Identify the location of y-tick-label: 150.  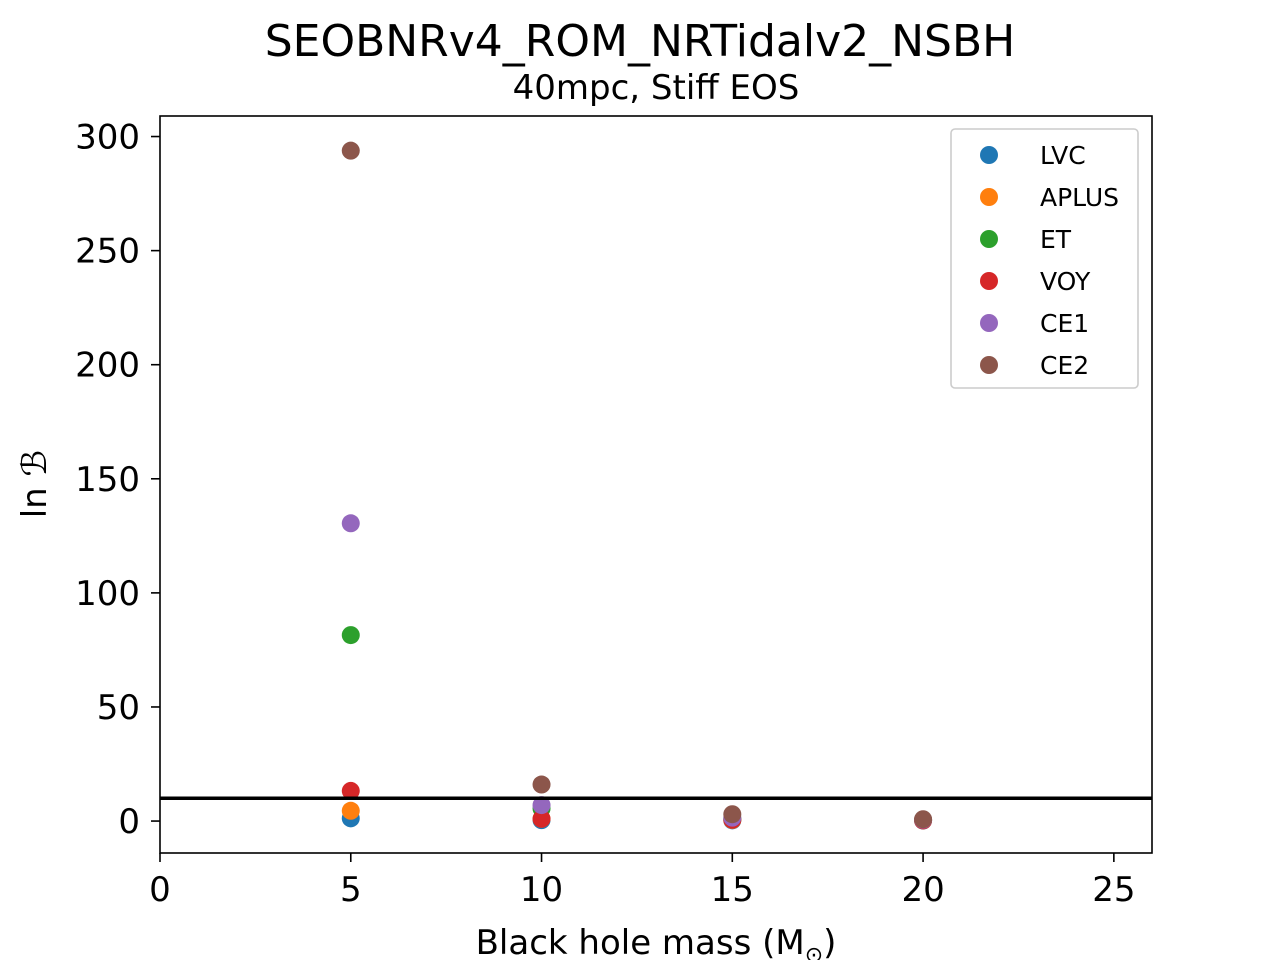
(107, 480).